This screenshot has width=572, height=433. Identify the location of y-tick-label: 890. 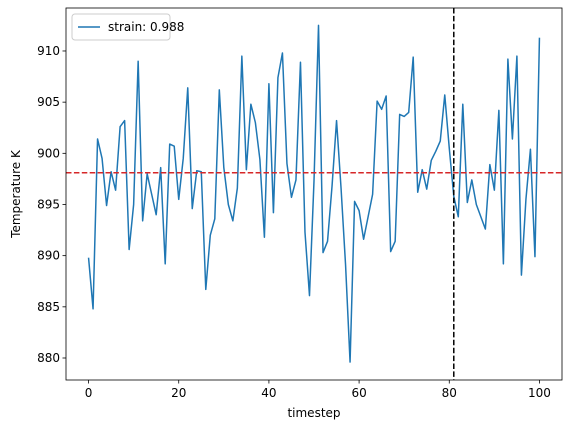
(48, 256).